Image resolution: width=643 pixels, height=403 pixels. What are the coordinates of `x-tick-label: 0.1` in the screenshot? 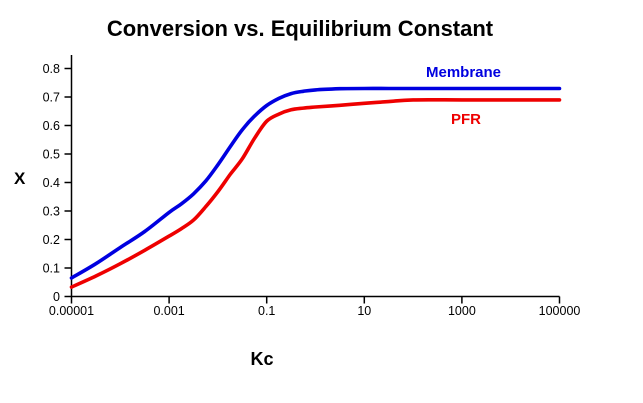 It's located at (266, 311).